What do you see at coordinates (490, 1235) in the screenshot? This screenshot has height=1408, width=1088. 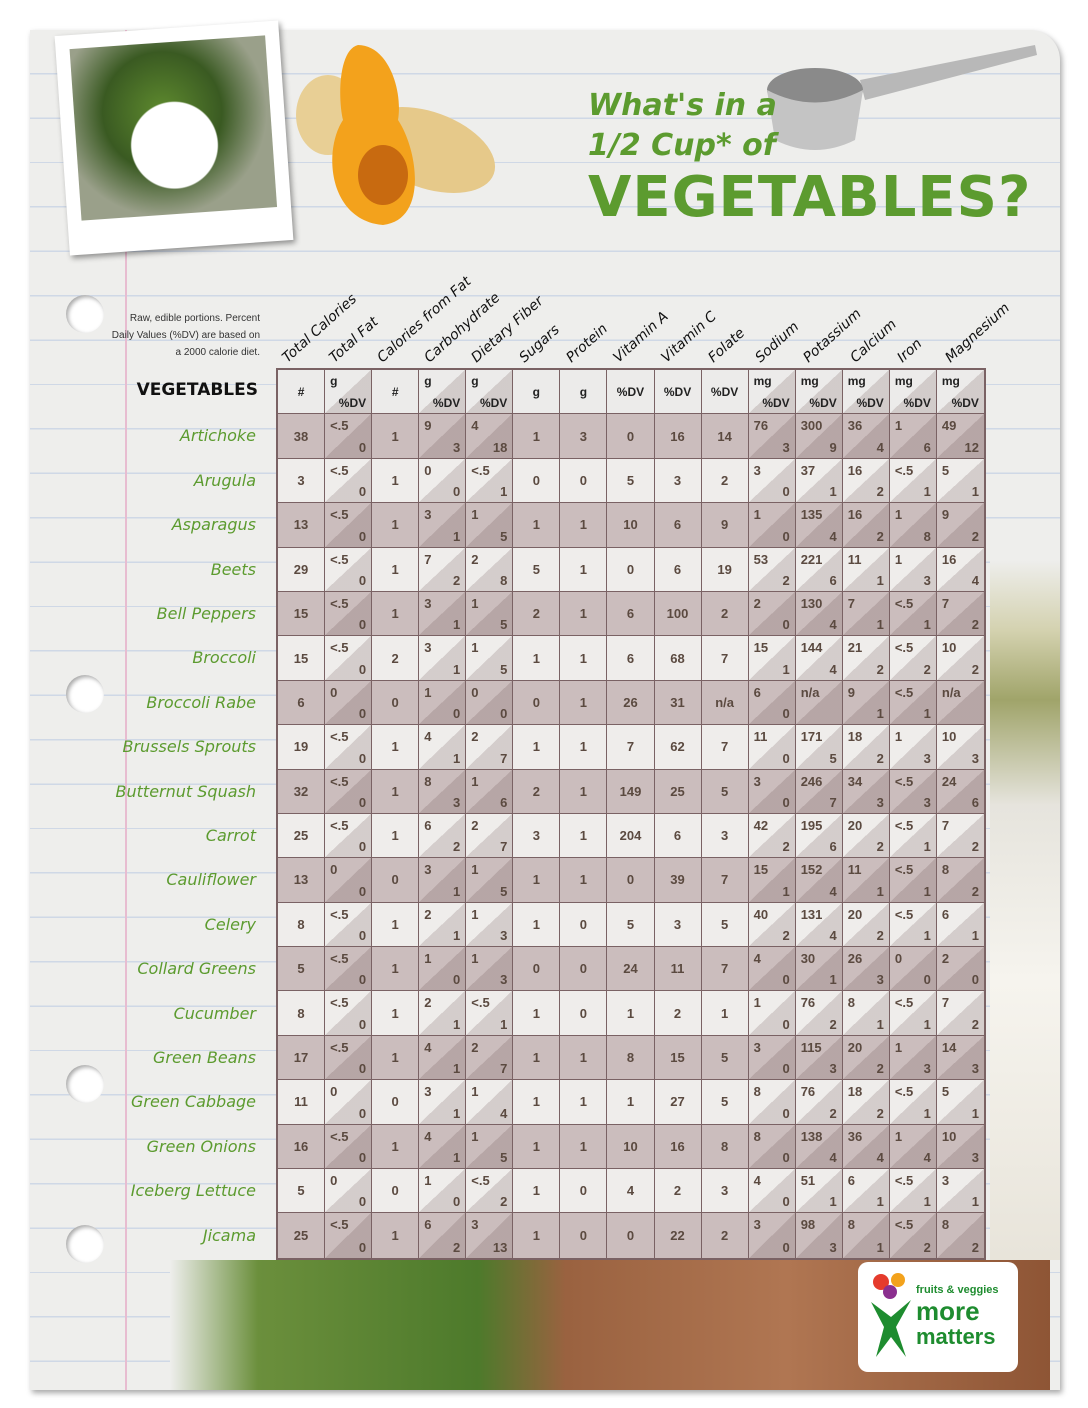 I see `table-cell: 3 13` at bounding box center [490, 1235].